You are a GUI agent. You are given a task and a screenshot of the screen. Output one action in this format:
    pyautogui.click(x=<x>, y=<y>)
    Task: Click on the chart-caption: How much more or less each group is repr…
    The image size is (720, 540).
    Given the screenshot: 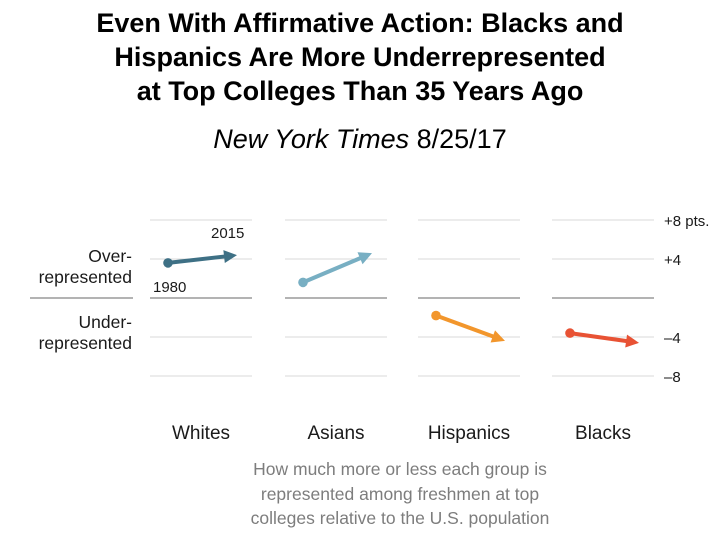 What is the action you would take?
    pyautogui.click(x=400, y=494)
    